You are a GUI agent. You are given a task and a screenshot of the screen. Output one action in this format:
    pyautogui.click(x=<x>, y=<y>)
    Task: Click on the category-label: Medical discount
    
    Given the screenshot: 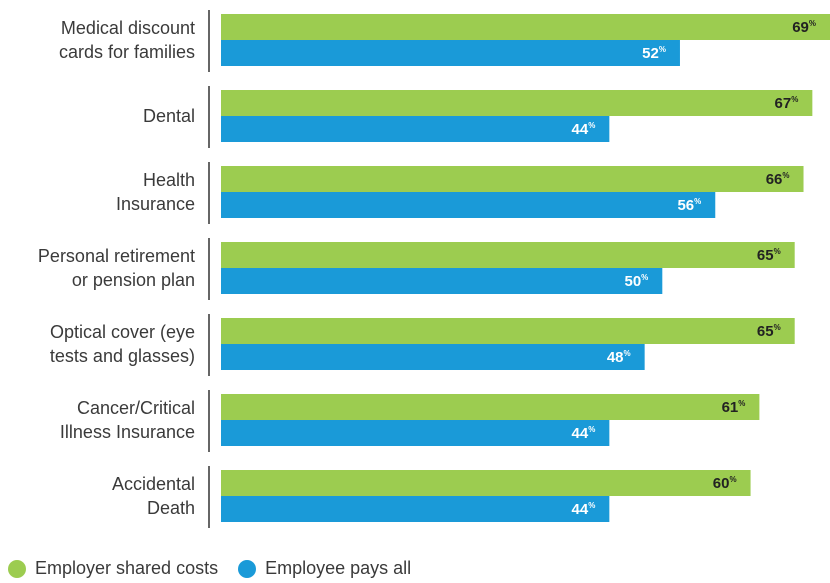 What is the action you would take?
    pyautogui.click(x=128, y=28)
    